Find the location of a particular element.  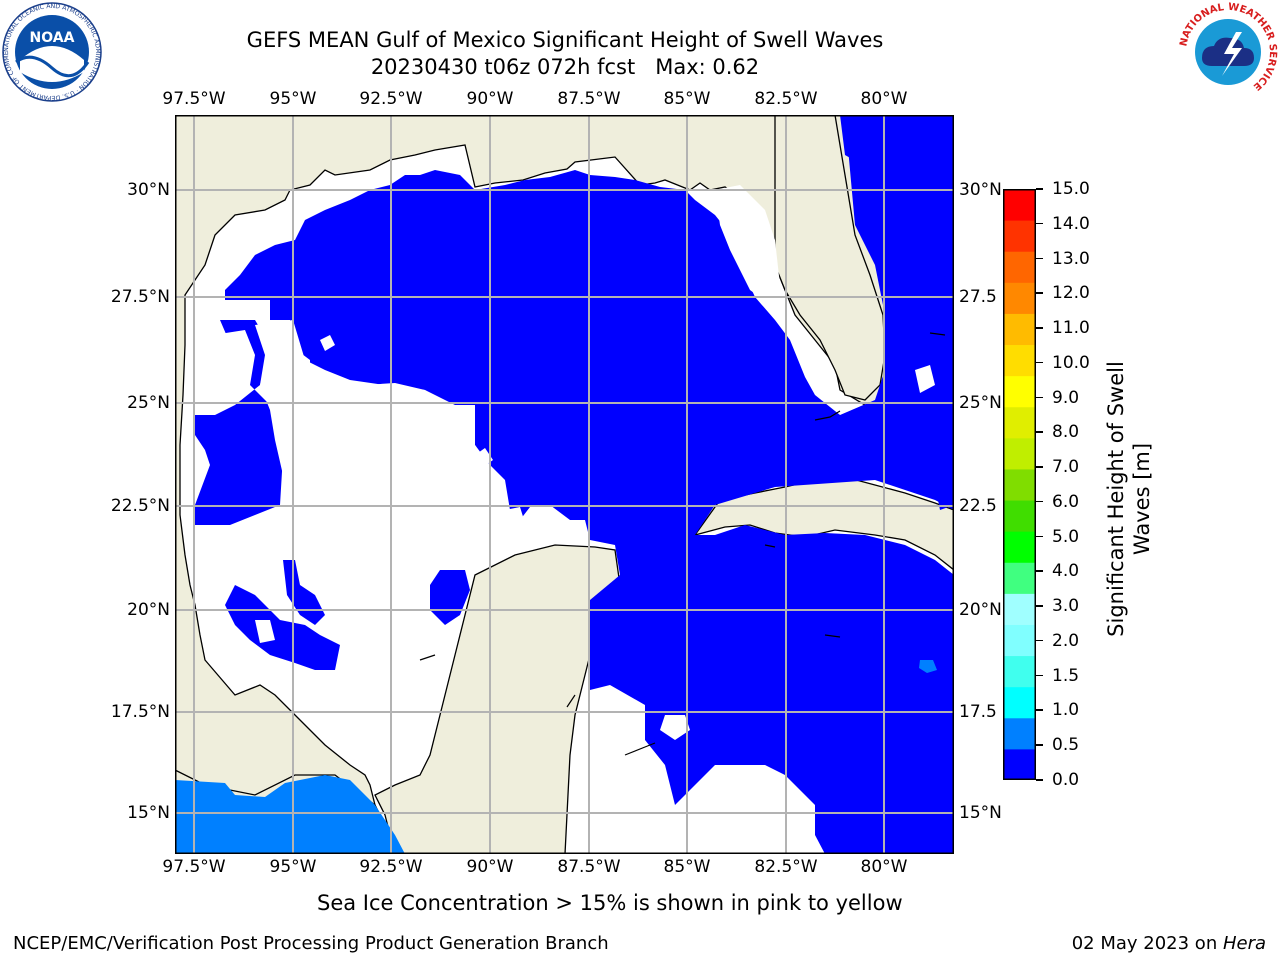

lon-label-top: 87.5°W is located at coordinates (589, 99).